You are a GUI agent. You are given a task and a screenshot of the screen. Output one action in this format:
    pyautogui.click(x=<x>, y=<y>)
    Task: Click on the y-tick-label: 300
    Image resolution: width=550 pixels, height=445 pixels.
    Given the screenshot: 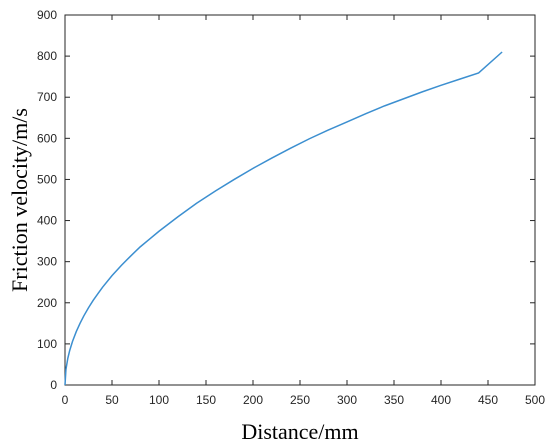 What is the action you would take?
    pyautogui.click(x=47, y=262)
    